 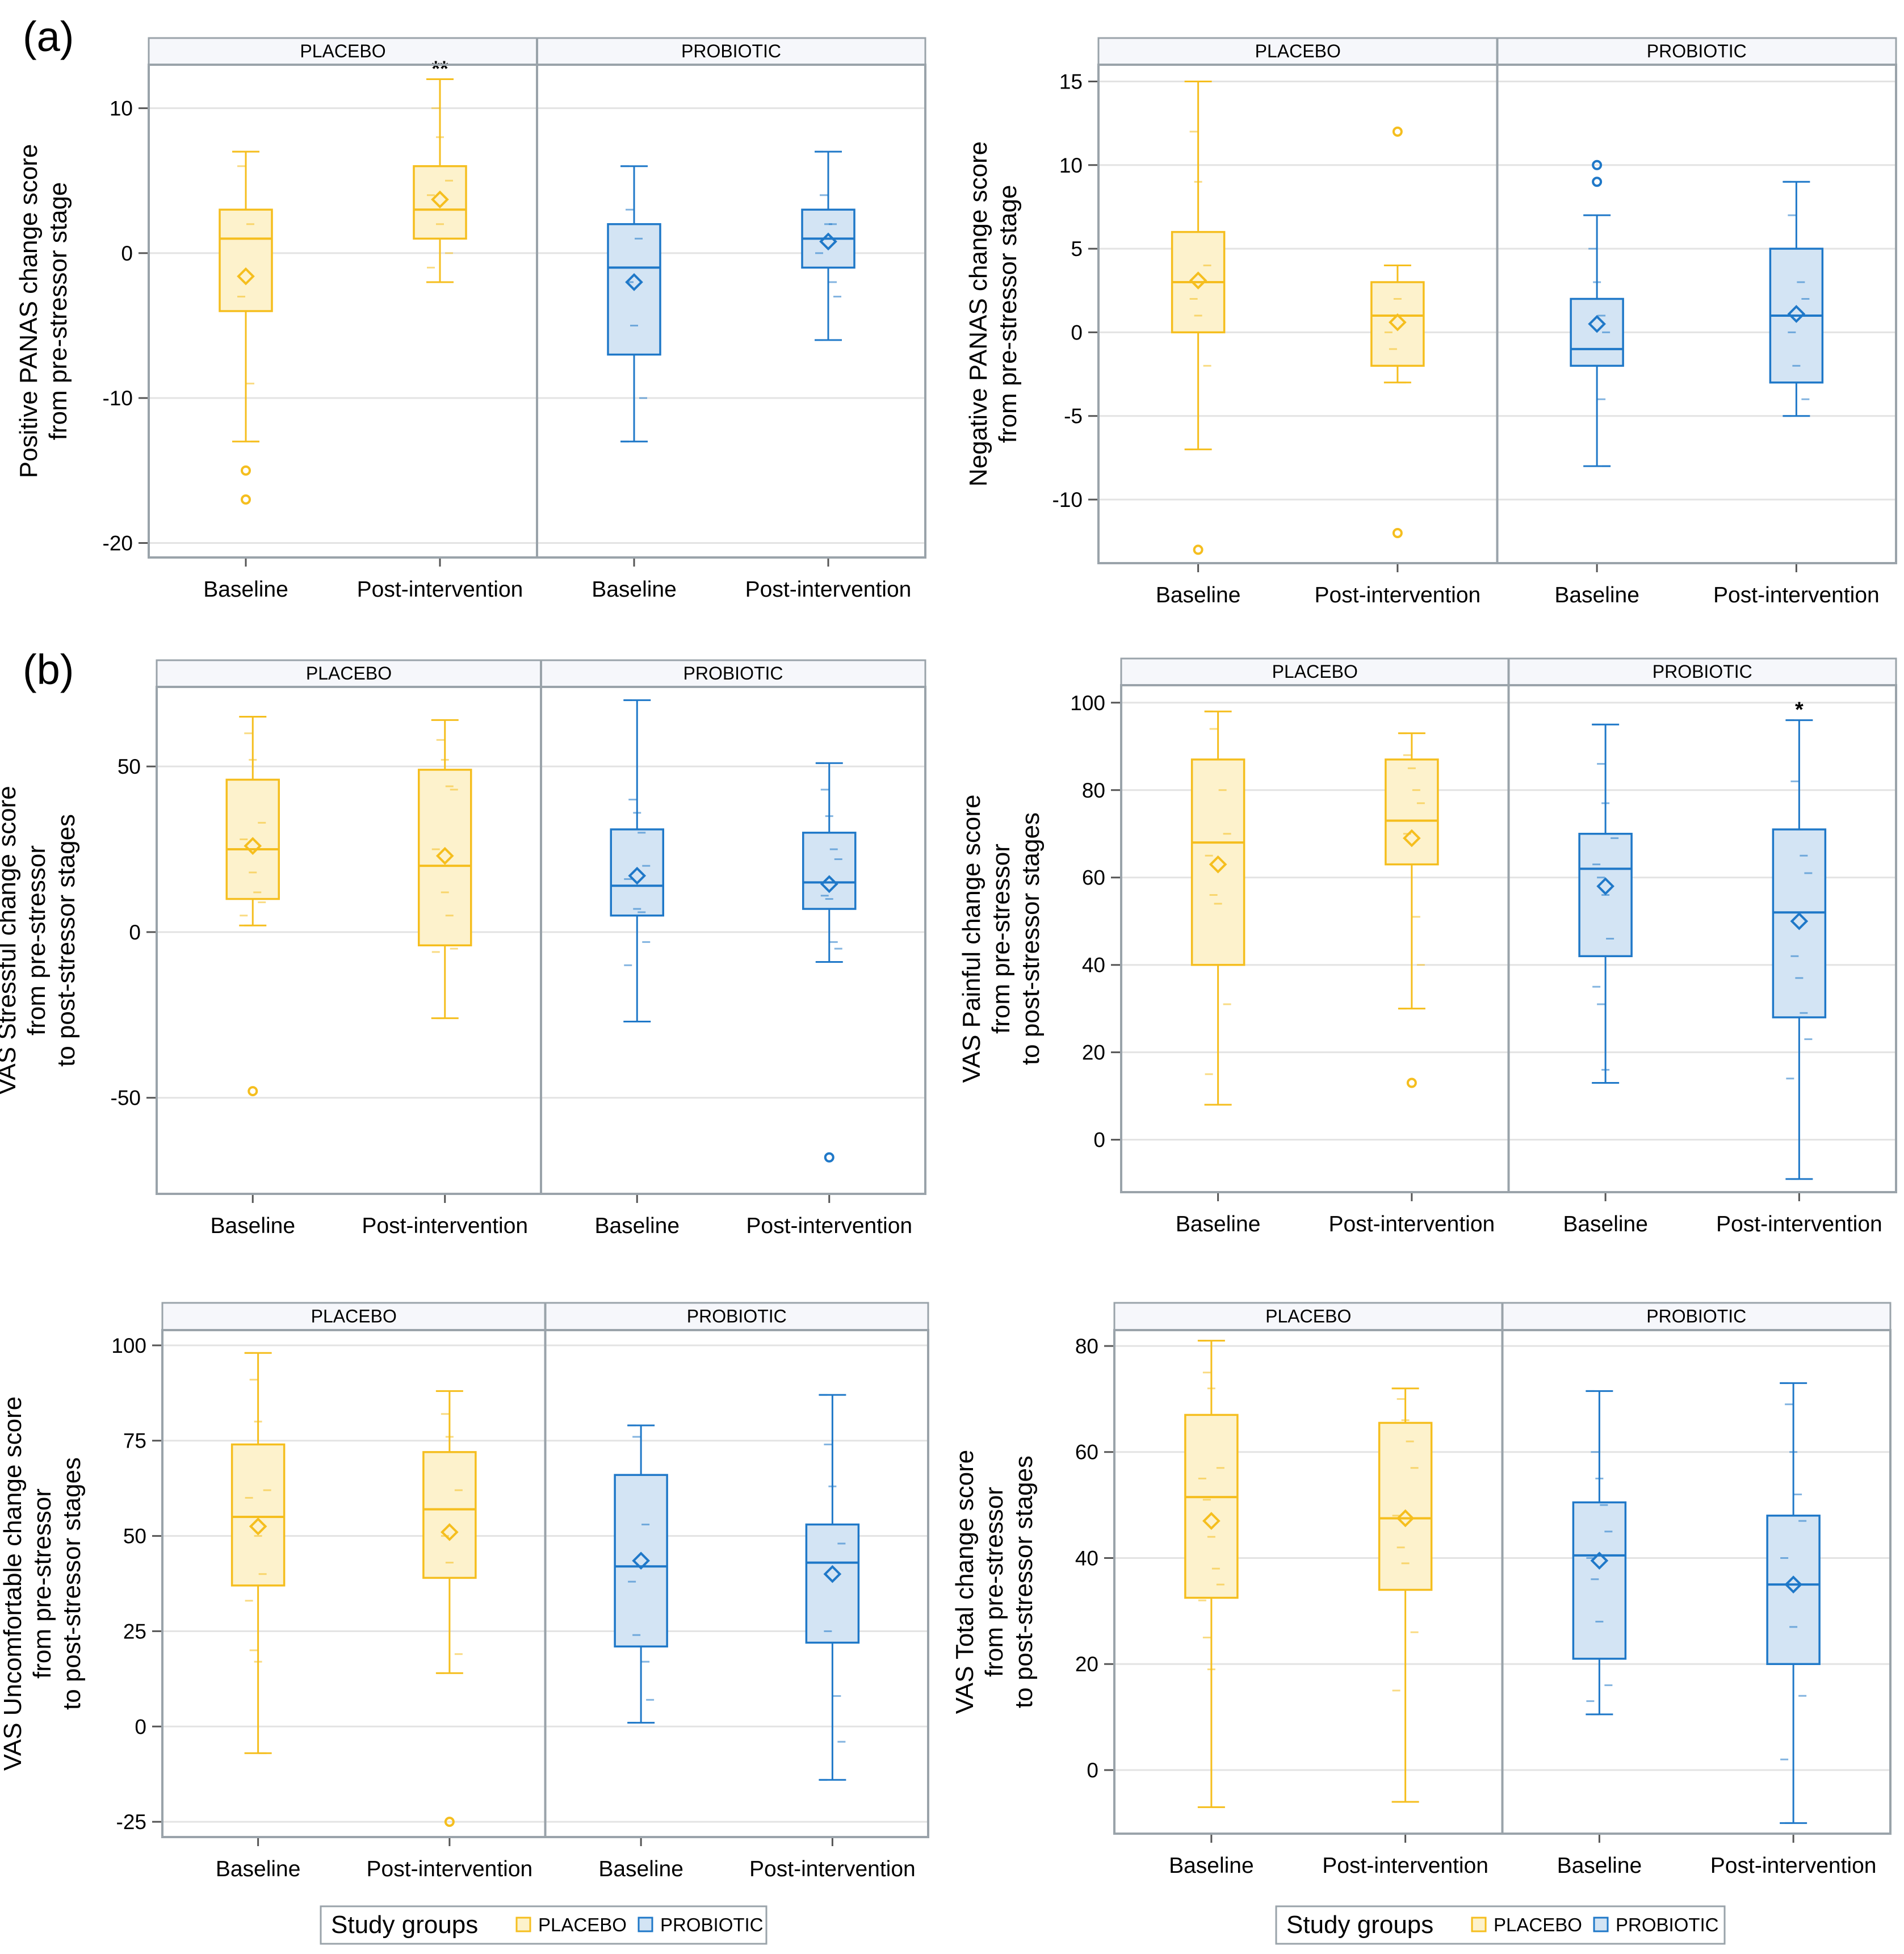 I want to click on y-axis-title: VAS Stressful change score, so click(x=10, y=940).